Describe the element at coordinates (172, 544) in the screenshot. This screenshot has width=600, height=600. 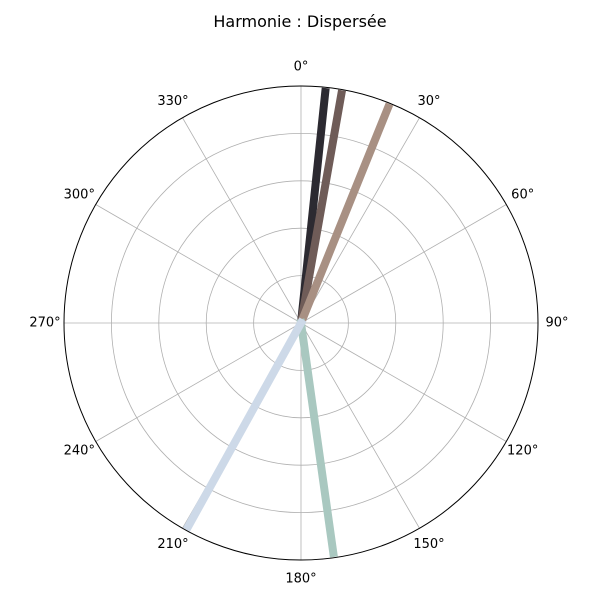
I see `angle-tick-label: 210°` at that location.